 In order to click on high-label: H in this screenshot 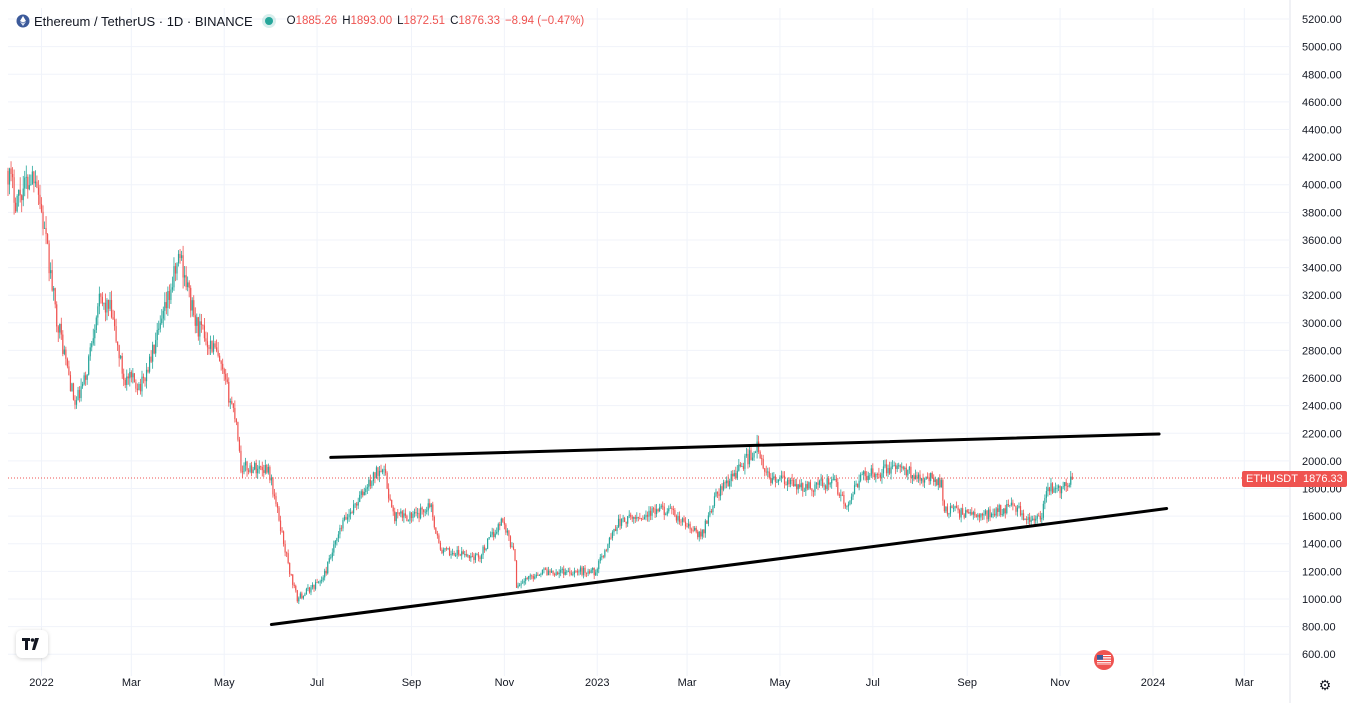, I will do `click(346, 21)`.